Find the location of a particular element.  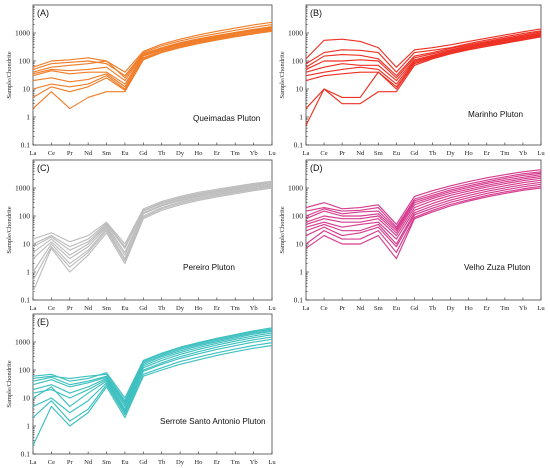

panel-a-panel-label: (A) is located at coordinates (43, 13).